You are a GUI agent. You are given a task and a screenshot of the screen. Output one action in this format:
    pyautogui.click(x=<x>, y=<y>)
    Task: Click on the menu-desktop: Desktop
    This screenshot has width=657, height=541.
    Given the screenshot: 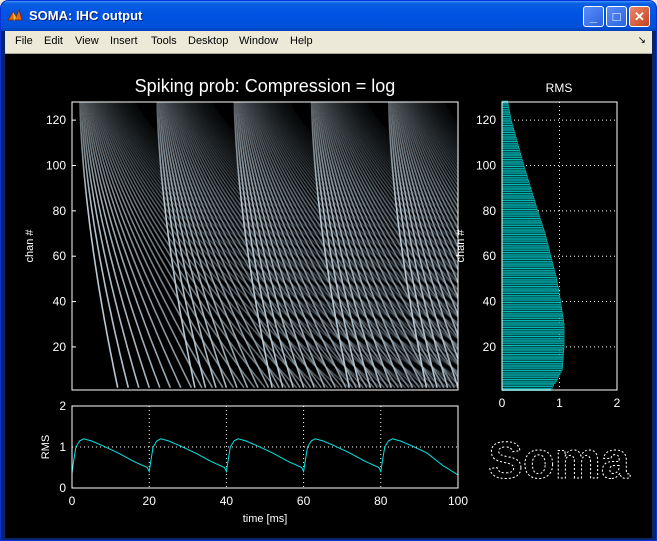 What is the action you would take?
    pyautogui.click(x=208, y=41)
    